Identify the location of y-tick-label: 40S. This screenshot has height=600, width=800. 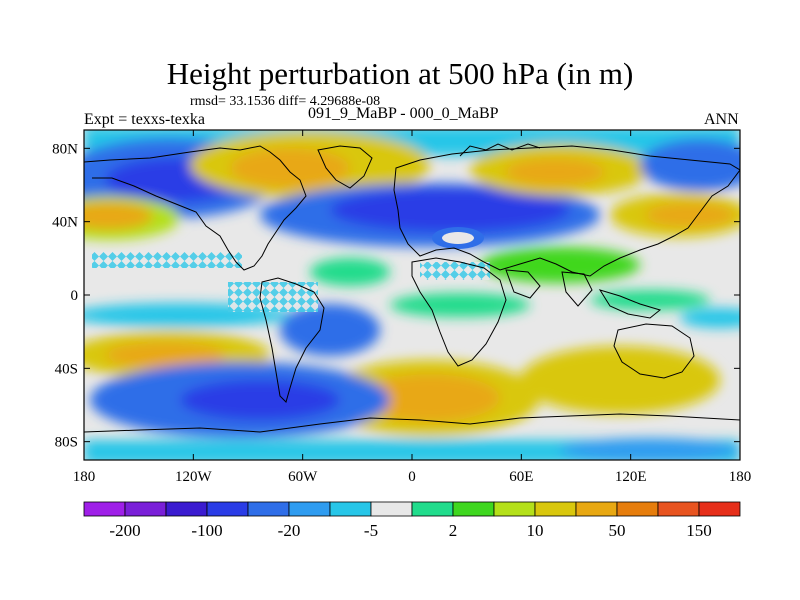
(66, 369).